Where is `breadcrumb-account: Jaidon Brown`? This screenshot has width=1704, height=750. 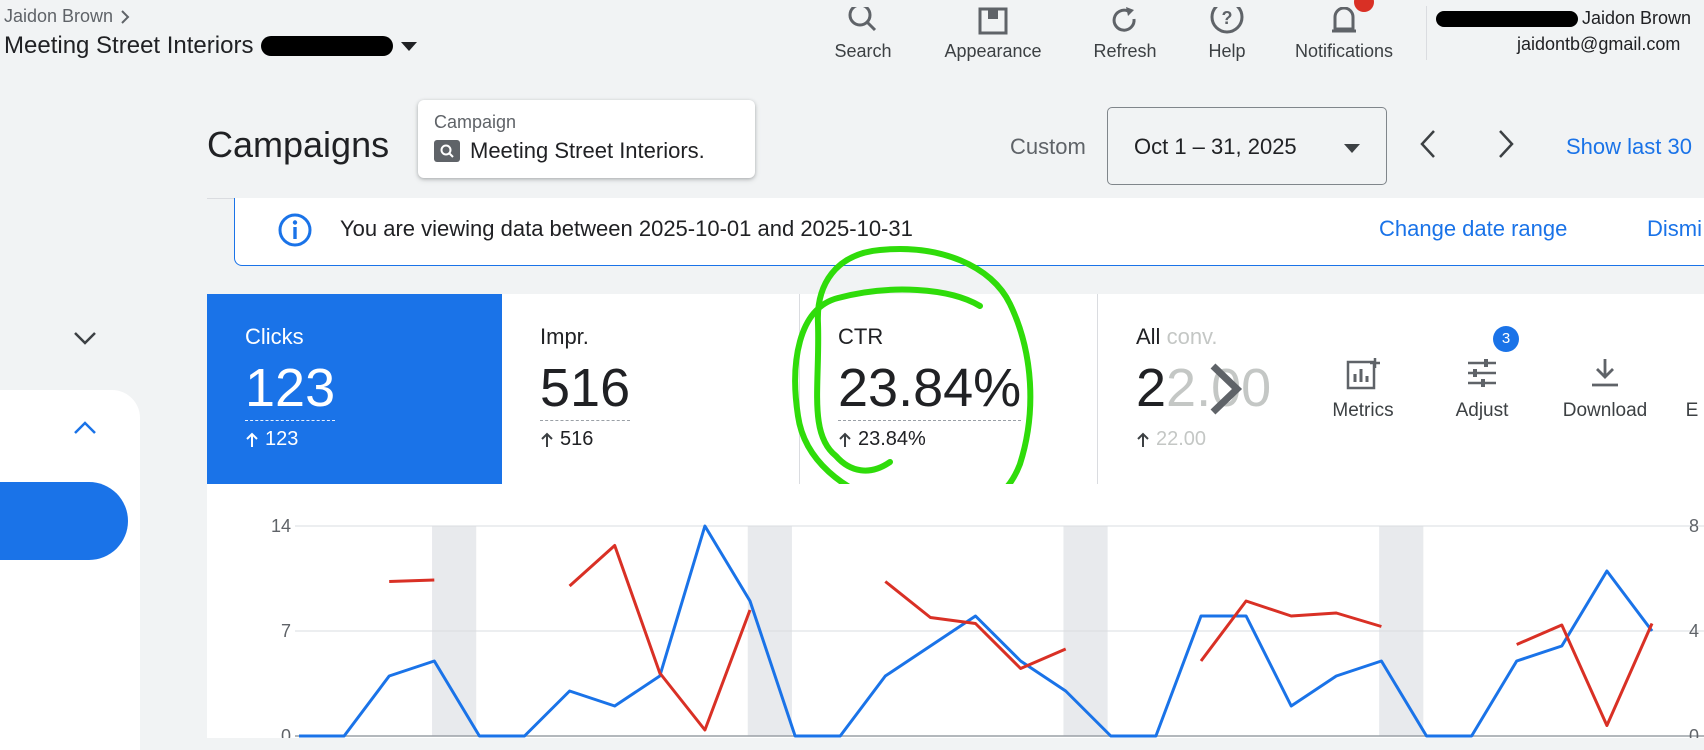
breadcrumb-account: Jaidon Brown is located at coordinates (59, 16).